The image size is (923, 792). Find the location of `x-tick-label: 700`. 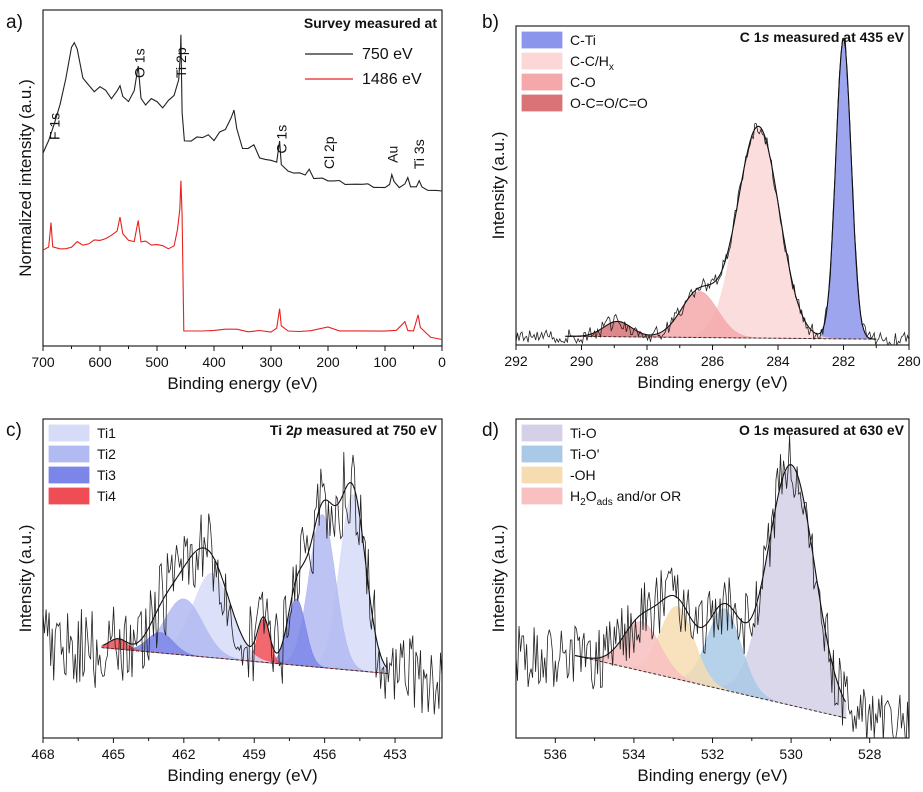

x-tick-label: 700 is located at coordinates (43, 362).